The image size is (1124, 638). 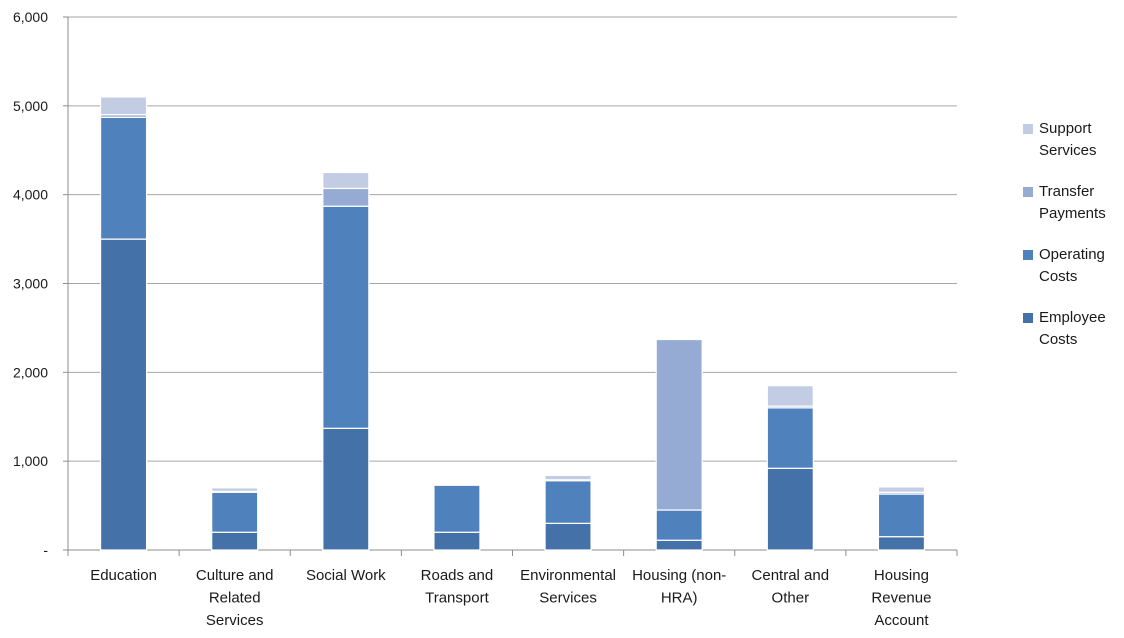 What do you see at coordinates (30, 284) in the screenshot?
I see `y-tick-label: 3,000` at bounding box center [30, 284].